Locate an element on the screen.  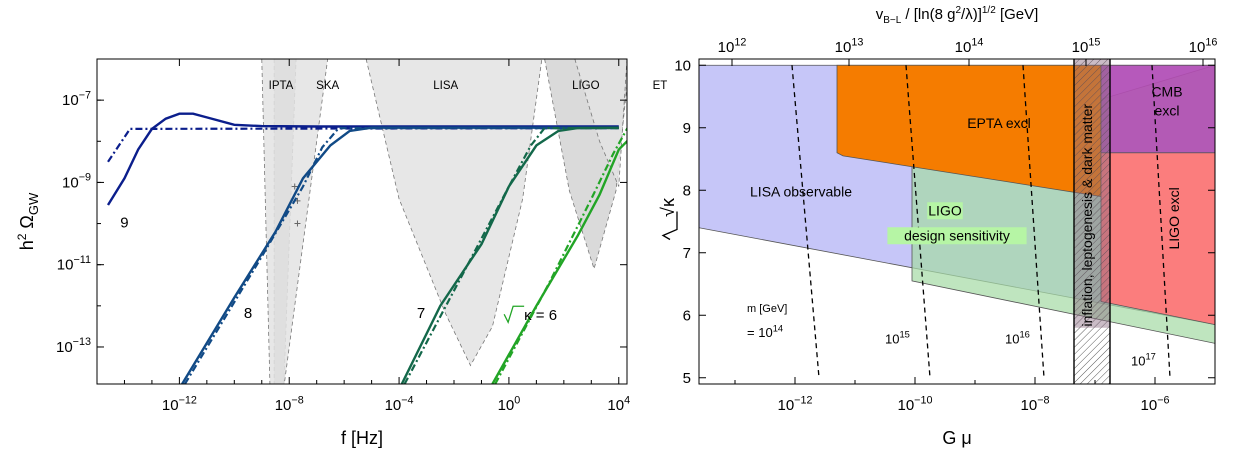
y-tick-label: 9 is located at coordinates (687, 128).